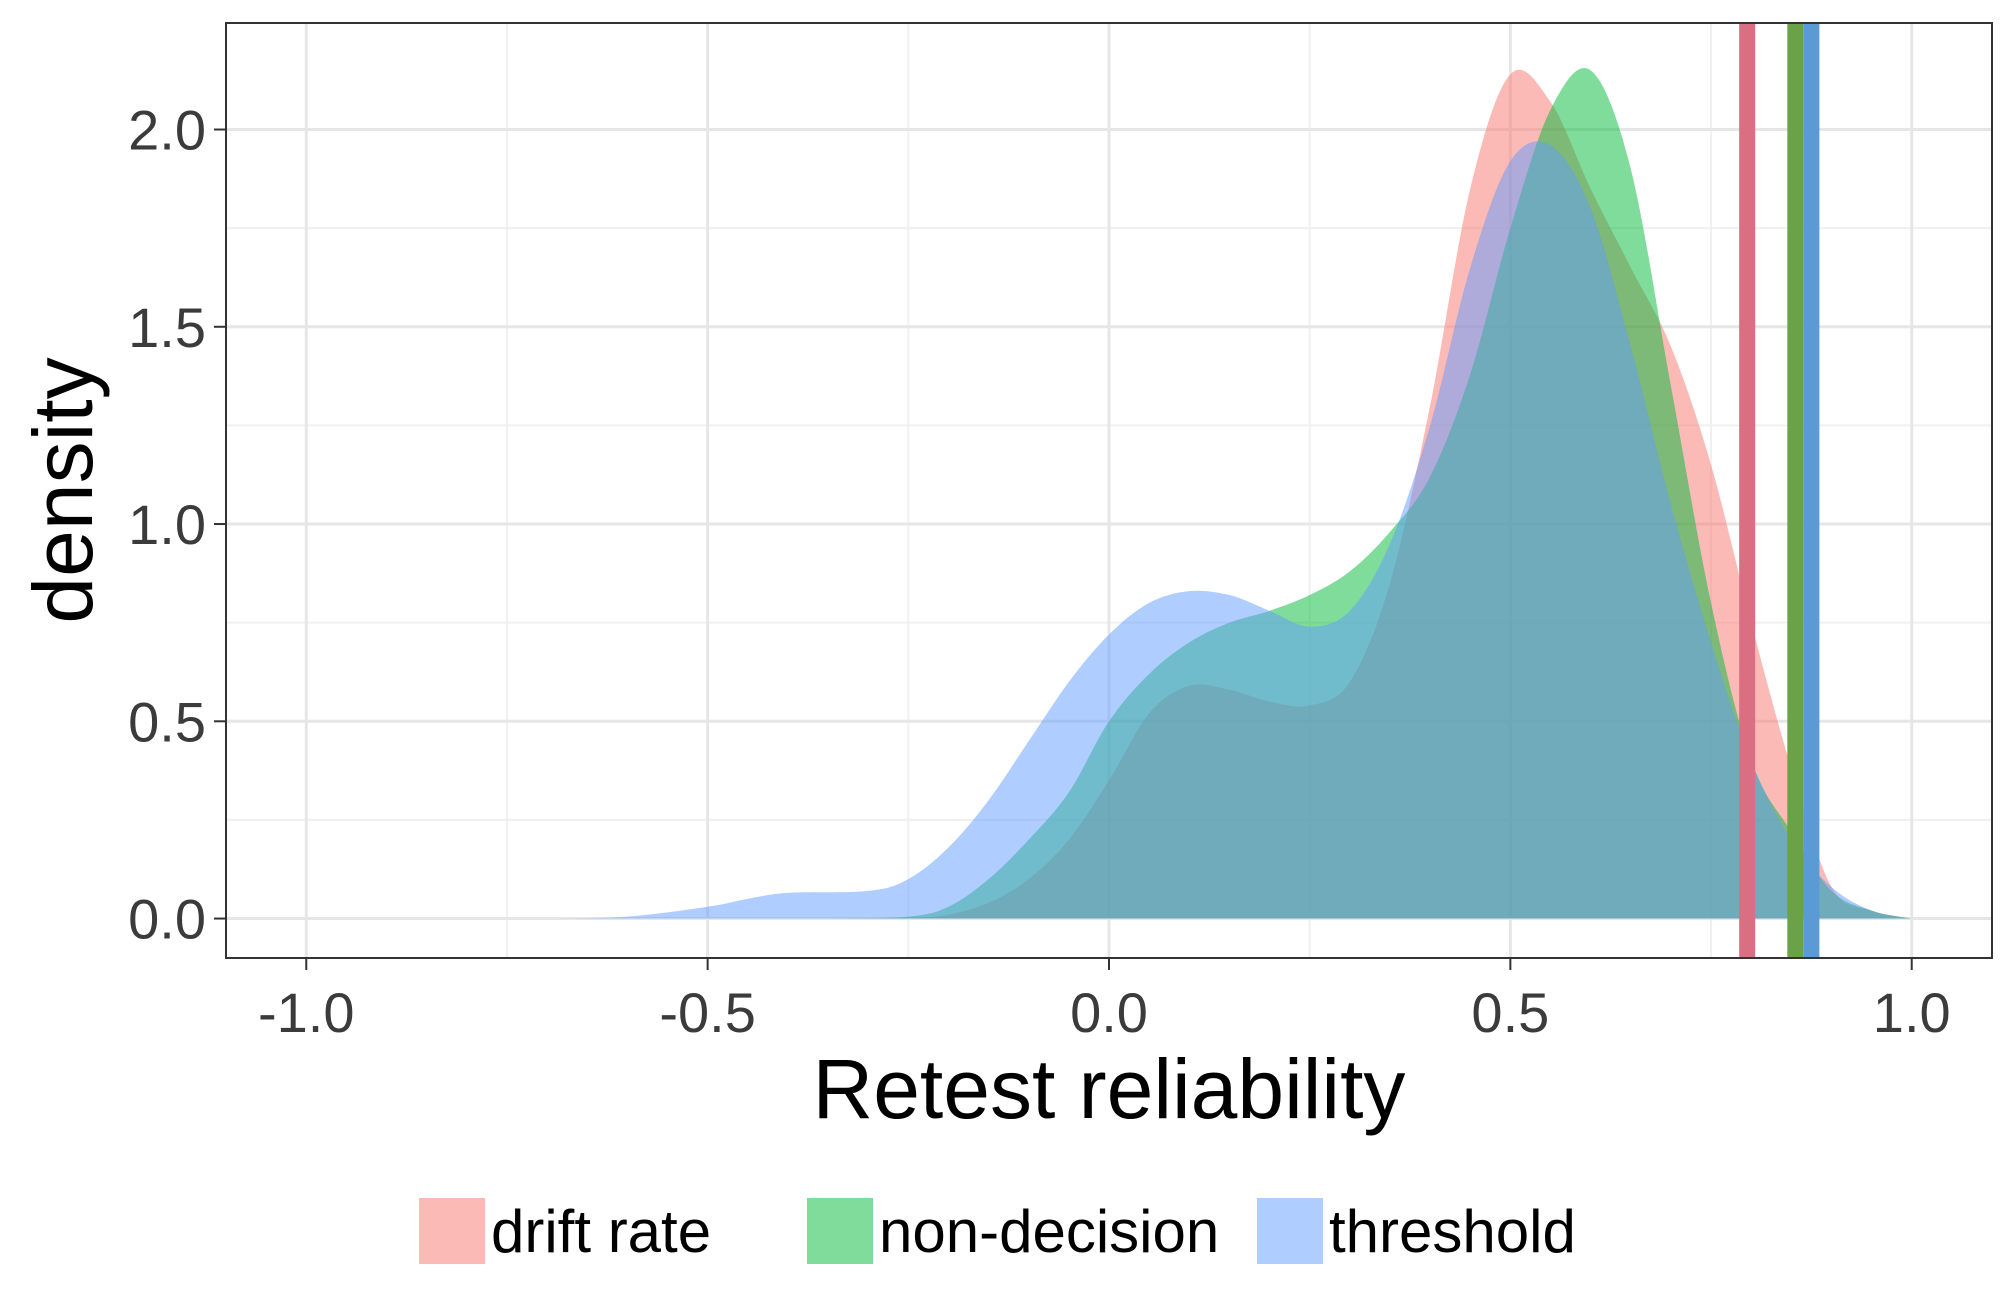 Image resolution: width=2007 pixels, height=1308 pixels. Describe the element at coordinates (167, 919) in the screenshot. I see `y-tick-label: 0.0` at that location.